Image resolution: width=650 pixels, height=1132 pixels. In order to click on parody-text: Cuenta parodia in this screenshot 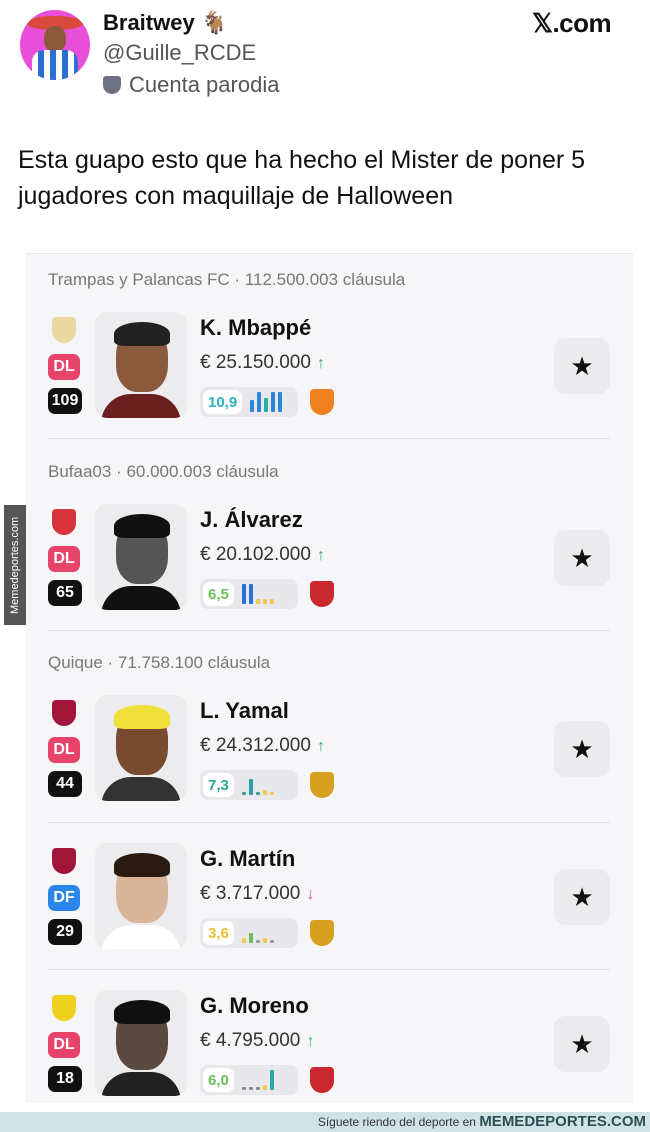, I will do `click(204, 84)`.